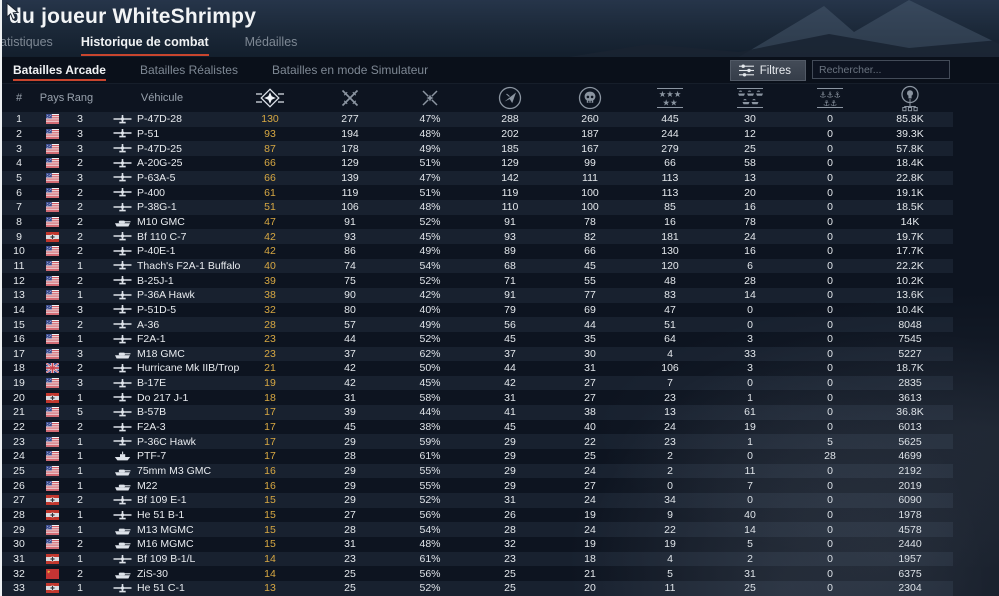 Image resolution: width=999 pixels, height=596 pixels. I want to click on row-number: 6, so click(19, 192).